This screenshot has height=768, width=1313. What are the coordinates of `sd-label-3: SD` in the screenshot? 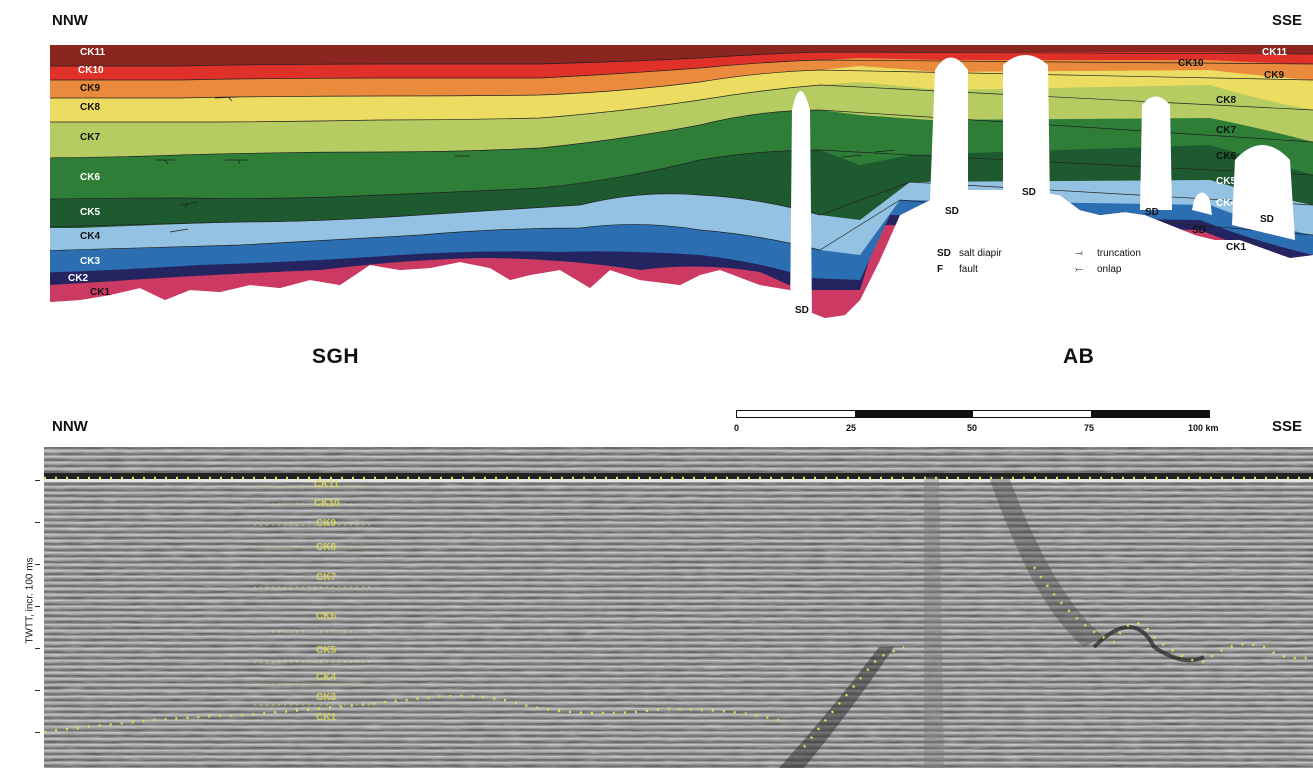 It's located at (1029, 192).